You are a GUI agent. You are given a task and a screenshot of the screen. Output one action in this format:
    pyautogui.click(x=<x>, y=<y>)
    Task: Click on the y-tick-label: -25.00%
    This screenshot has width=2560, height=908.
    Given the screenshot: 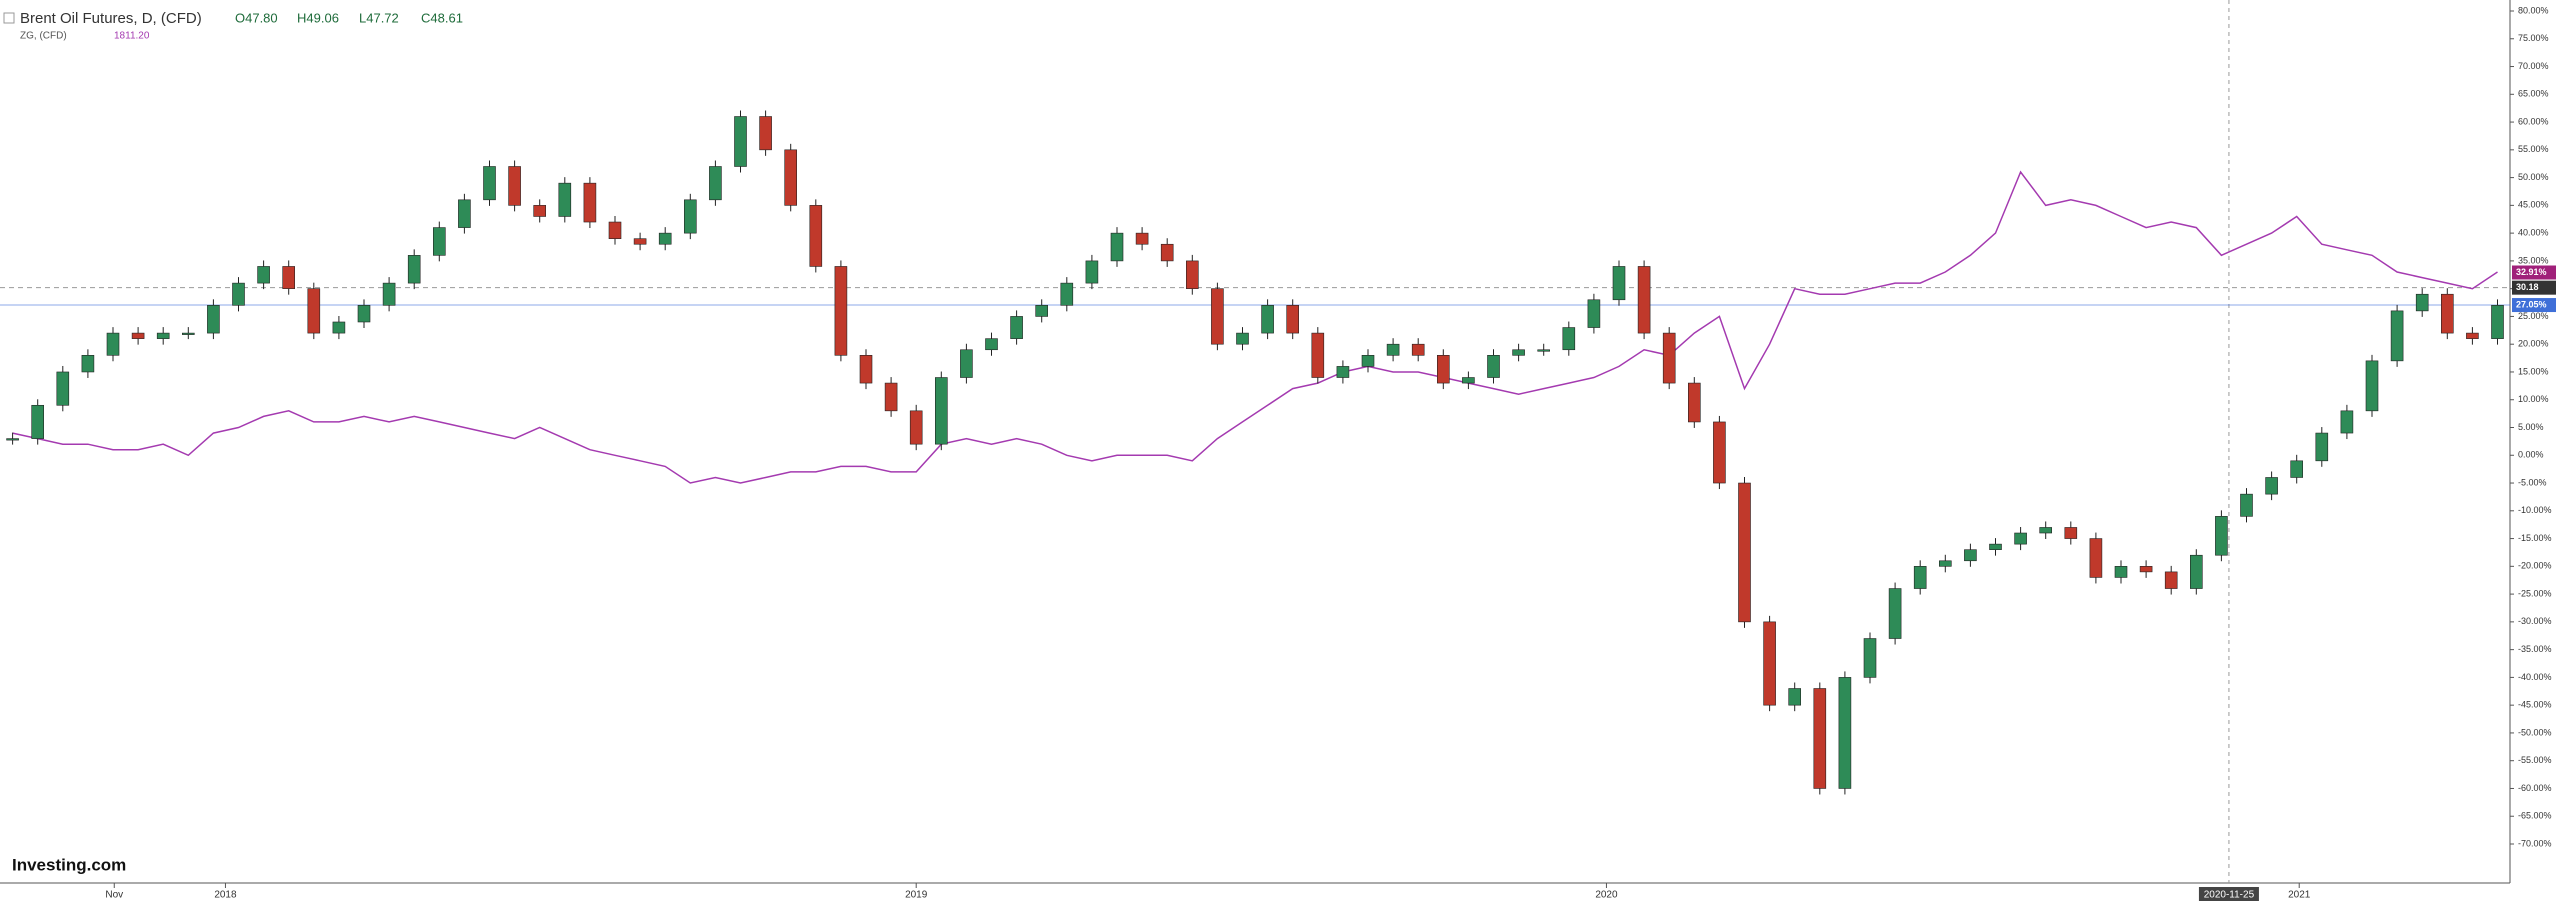 What is the action you would take?
    pyautogui.click(x=2535, y=593)
    